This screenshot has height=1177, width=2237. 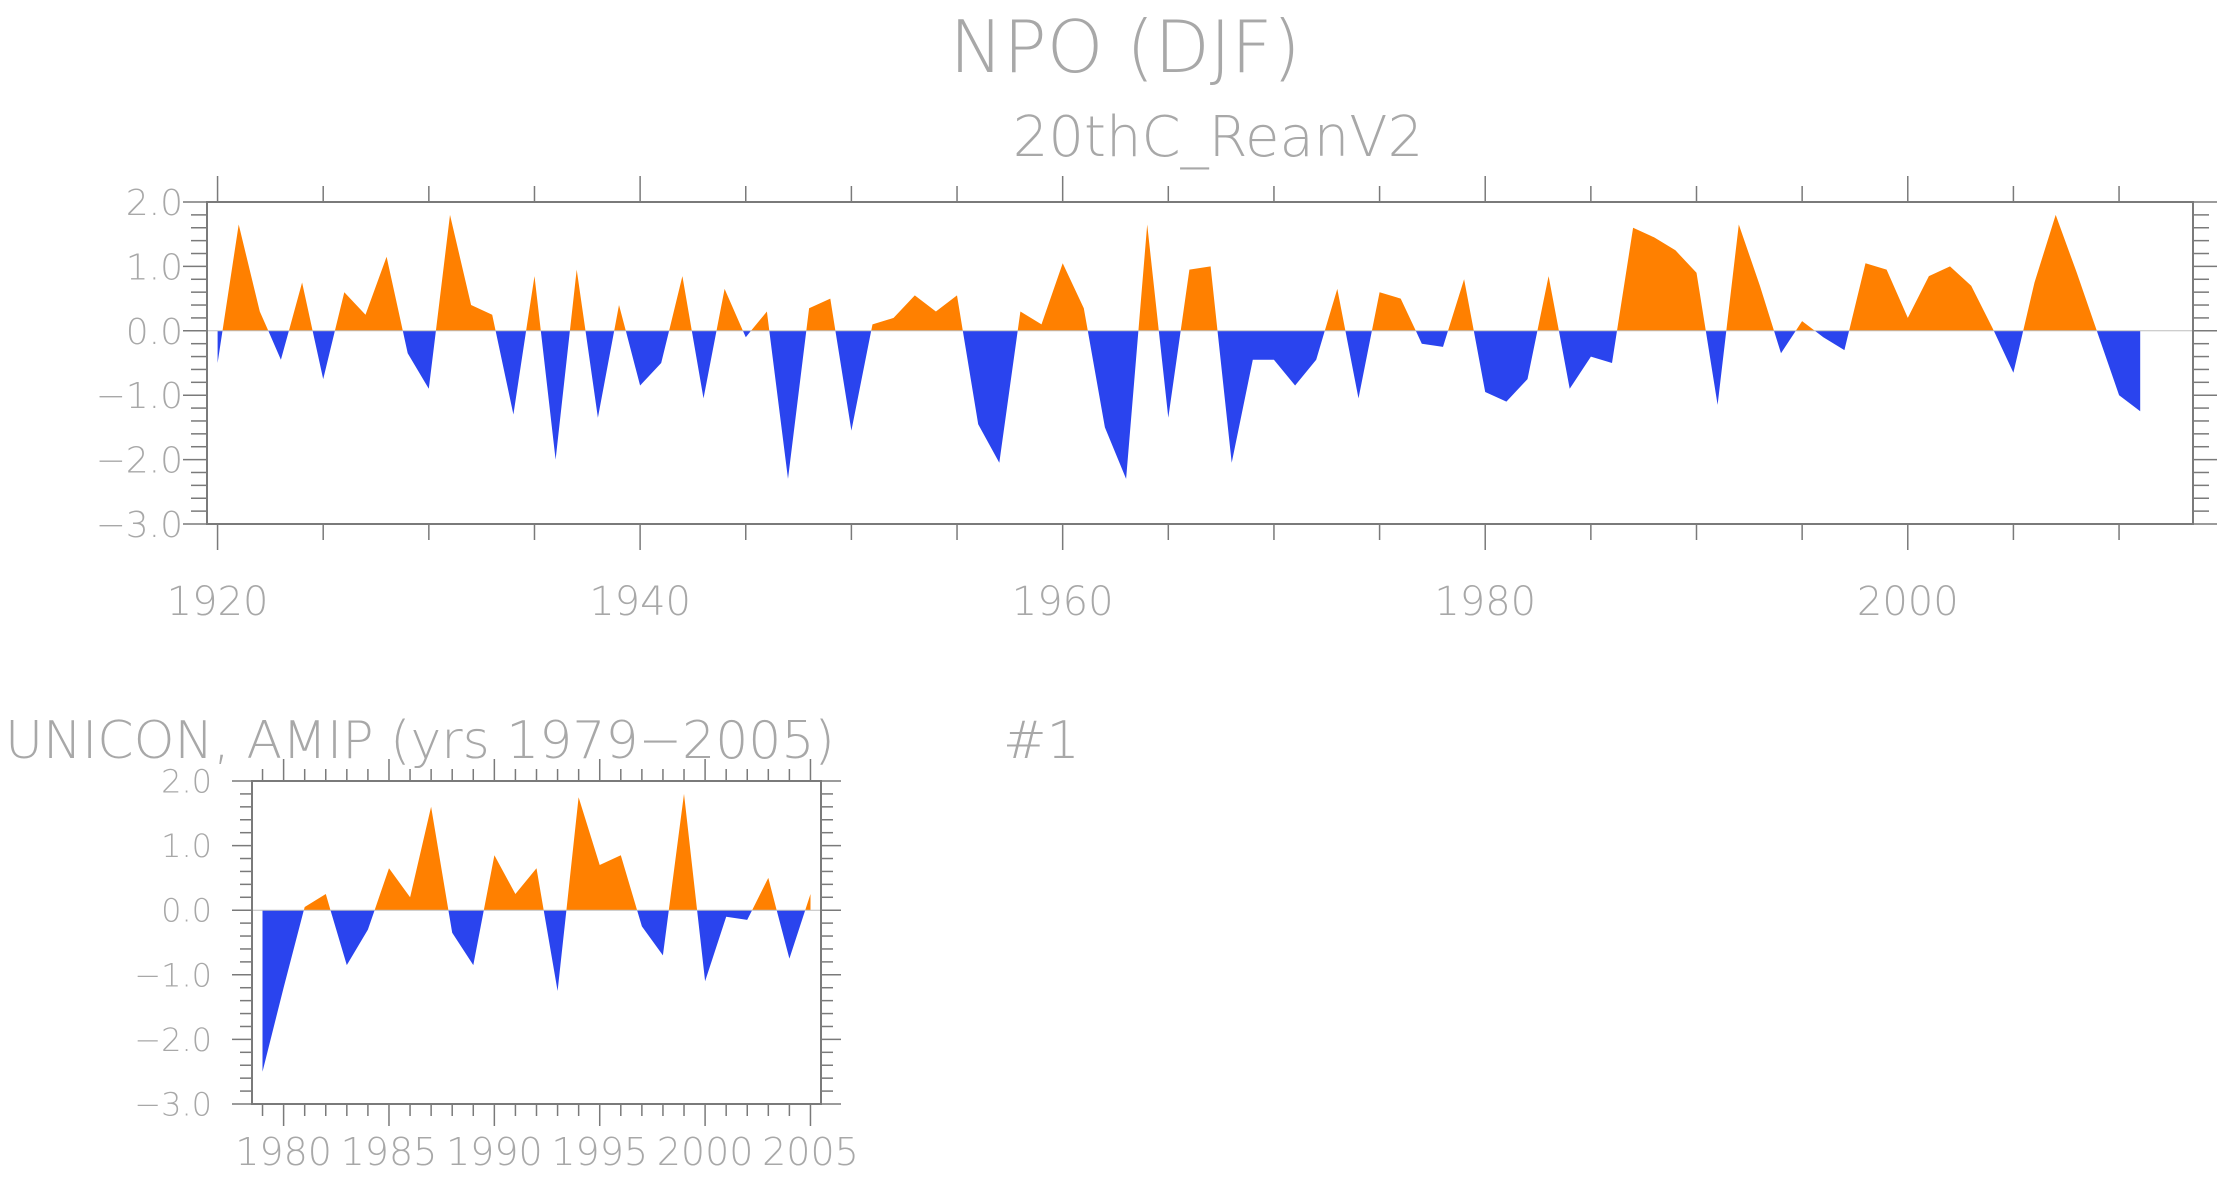 What do you see at coordinates (1124, 47) in the screenshot?
I see `figure-title: NPO (DJF)` at bounding box center [1124, 47].